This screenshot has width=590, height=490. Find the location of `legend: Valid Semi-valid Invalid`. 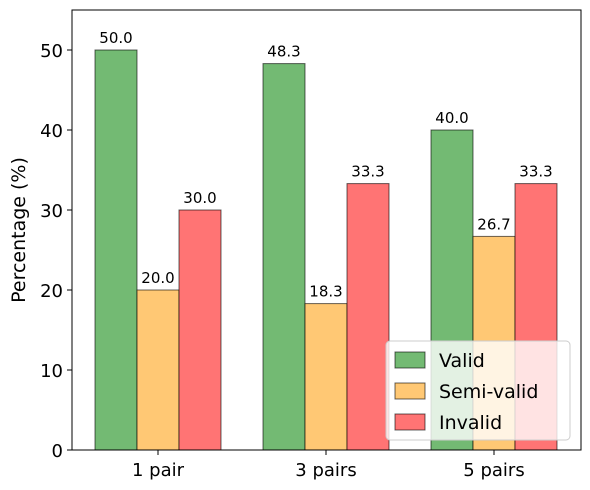

legend: Valid Semi-valid Invalid is located at coordinates (478, 390).